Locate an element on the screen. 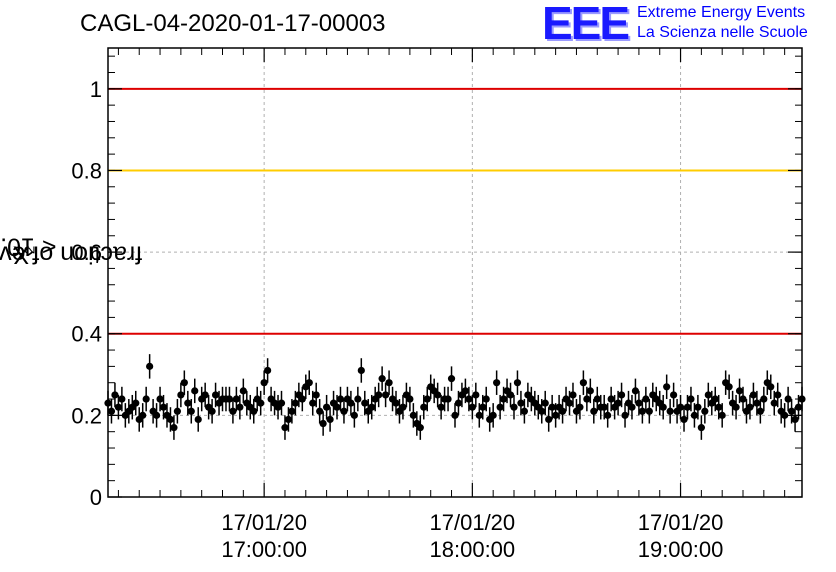 Image resolution: width=836 pixels, height=572 pixels. logo-line-2: La Scienza nelle Scuole is located at coordinates (722, 32).